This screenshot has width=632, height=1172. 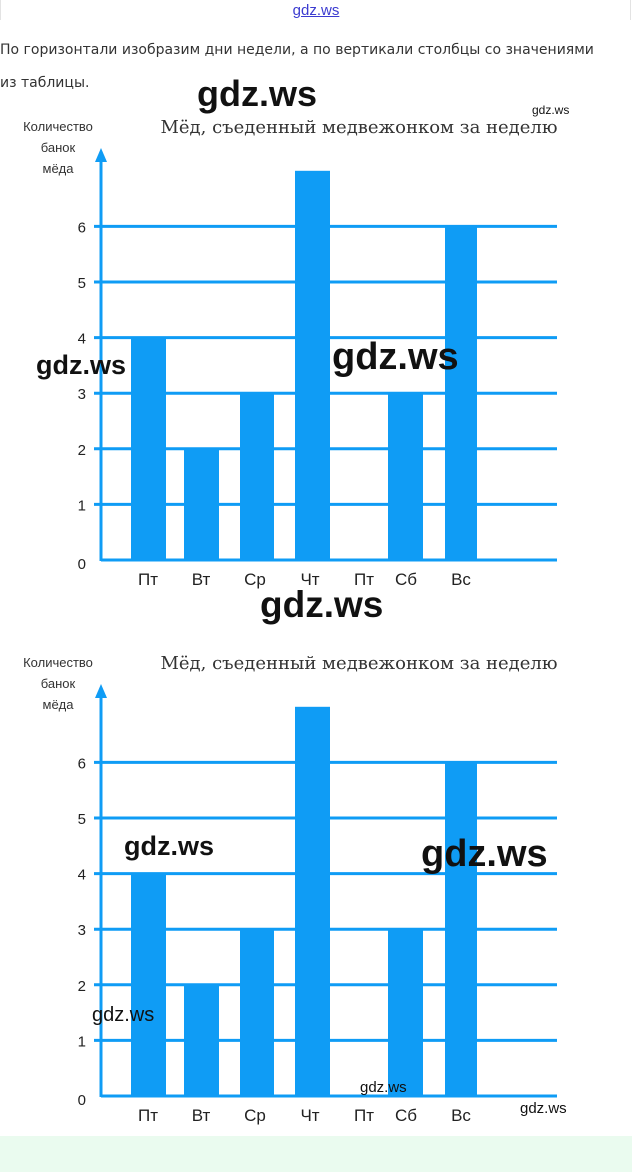 What do you see at coordinates (0, 10) in the screenshot?
I see `left-frame-edge` at bounding box center [0, 10].